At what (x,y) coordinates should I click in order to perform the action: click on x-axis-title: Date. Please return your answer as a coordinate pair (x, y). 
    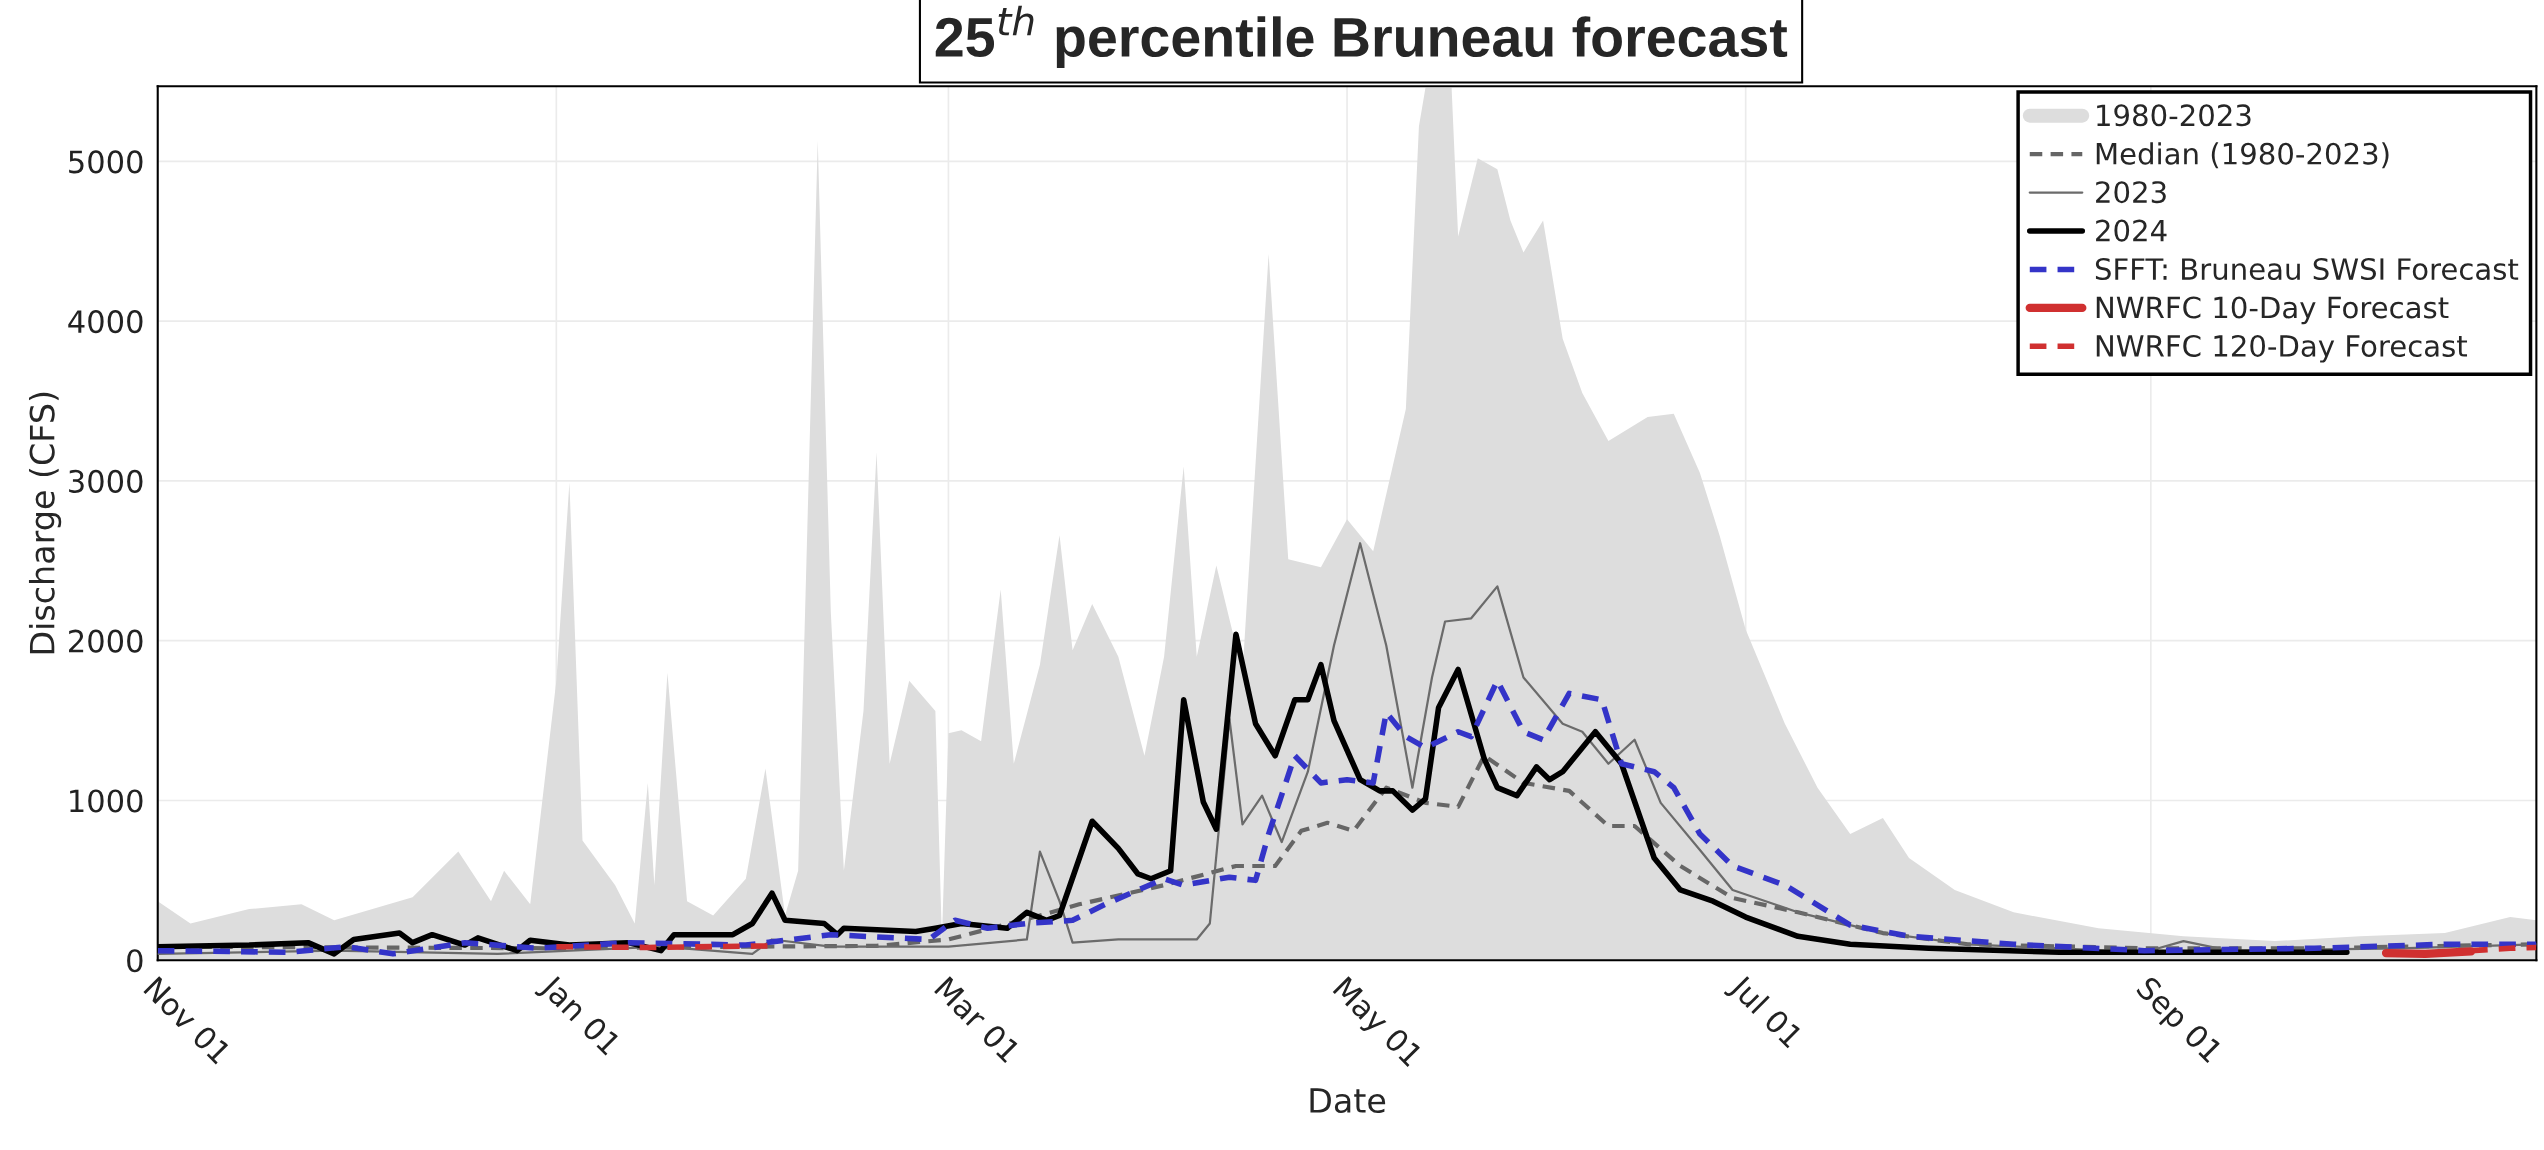
    Looking at the image, I should click on (1348, 1101).